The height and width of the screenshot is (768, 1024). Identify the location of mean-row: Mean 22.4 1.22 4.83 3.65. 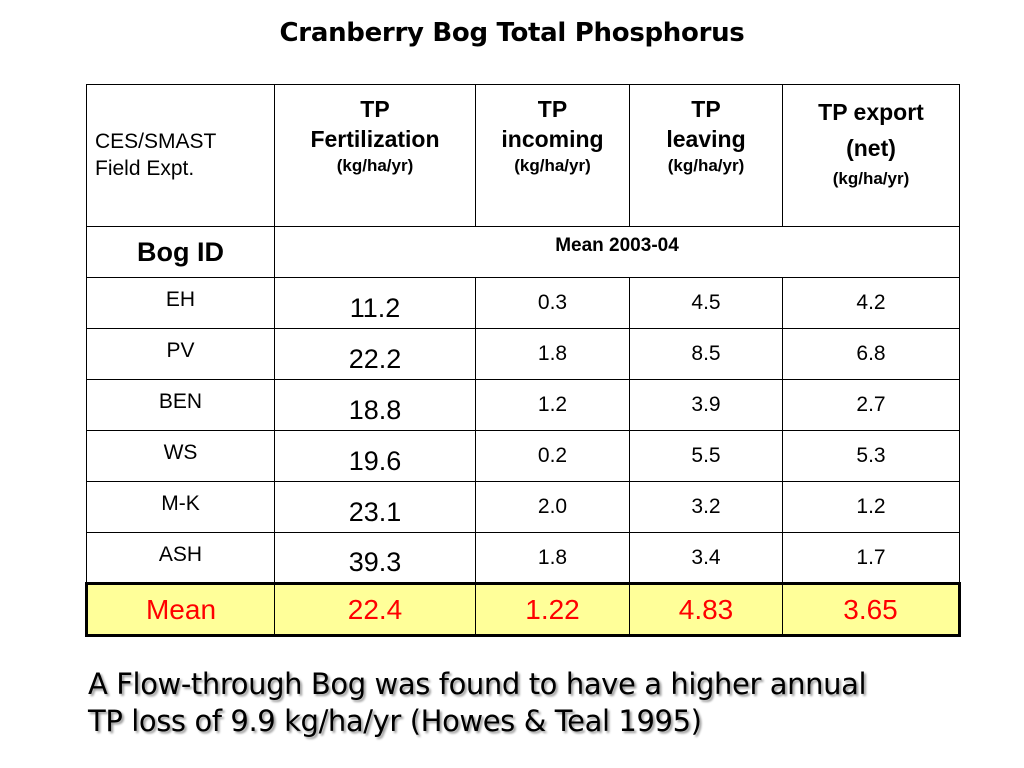
(523, 609).